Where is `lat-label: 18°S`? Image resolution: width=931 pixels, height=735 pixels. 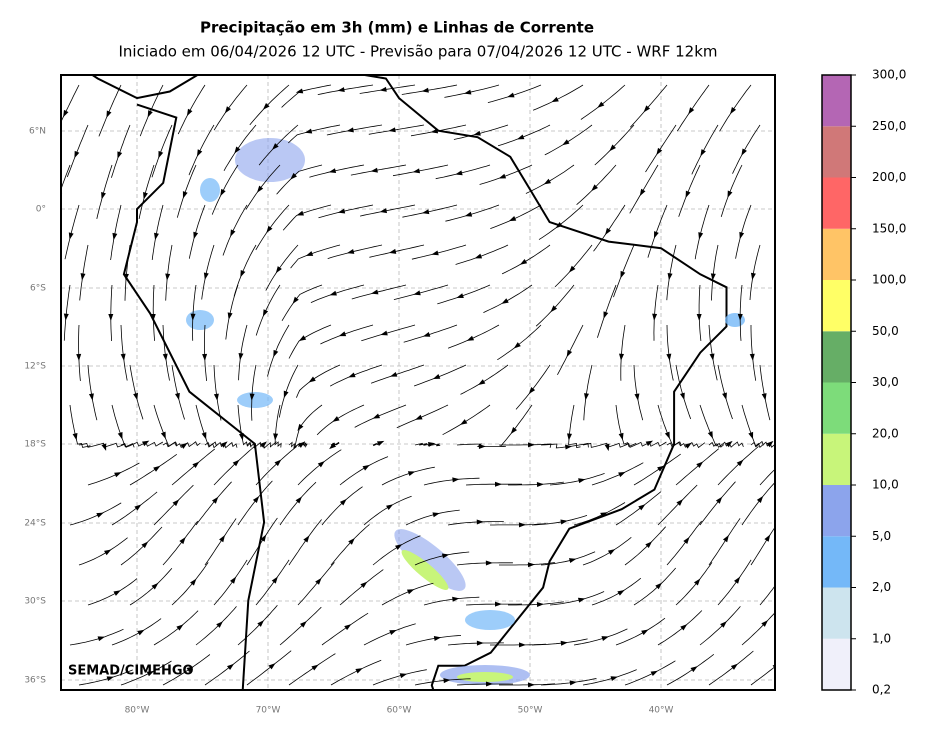 lat-label: 18°S is located at coordinates (35, 445).